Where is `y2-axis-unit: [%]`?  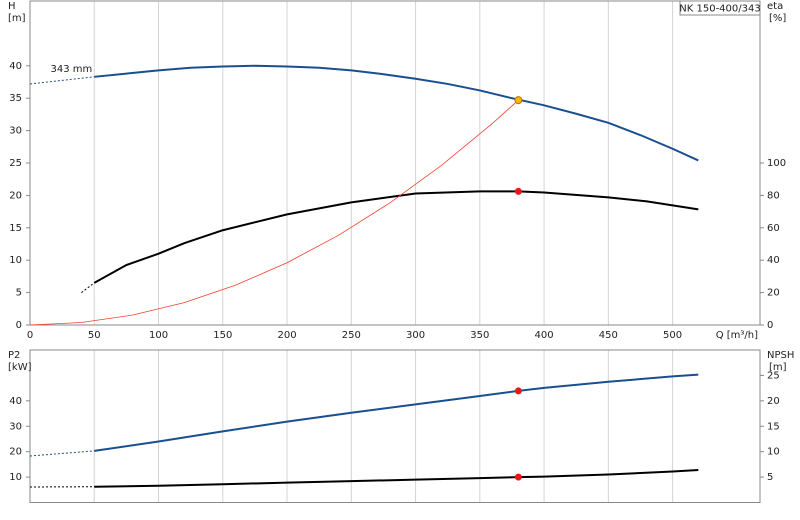 y2-axis-unit: [%] is located at coordinates (777, 18).